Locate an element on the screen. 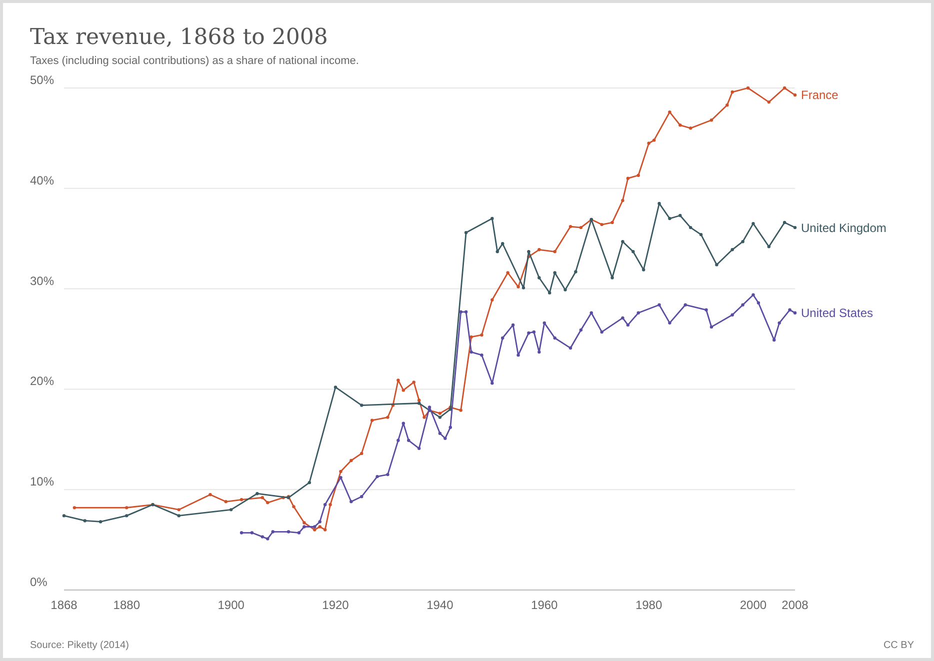  y-tick-label: 40% is located at coordinates (42, 180).